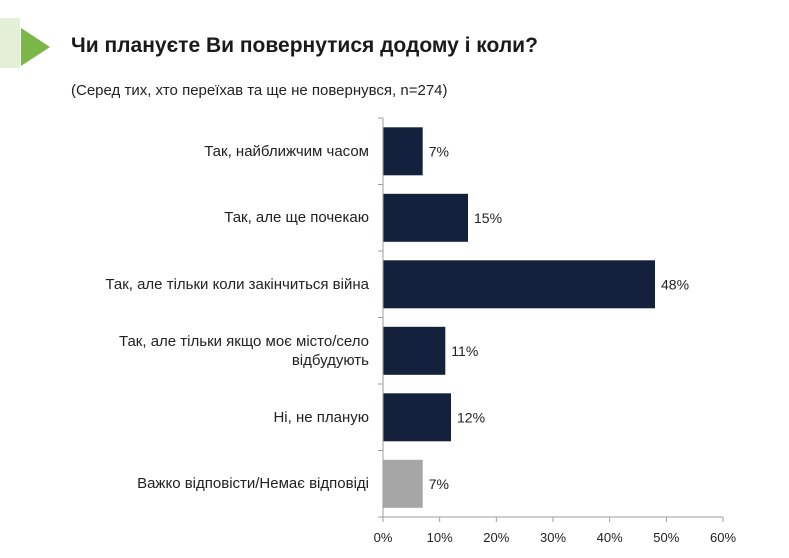  Describe the element at coordinates (723, 537) in the screenshot. I see `x-tick-label: 60%` at that location.